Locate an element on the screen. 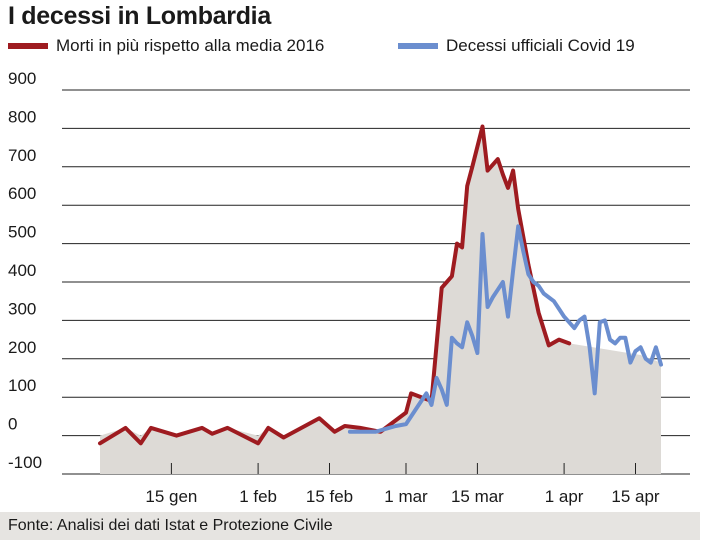 The width and height of the screenshot is (708, 547). x-tick-label: 1 mar is located at coordinates (406, 496).